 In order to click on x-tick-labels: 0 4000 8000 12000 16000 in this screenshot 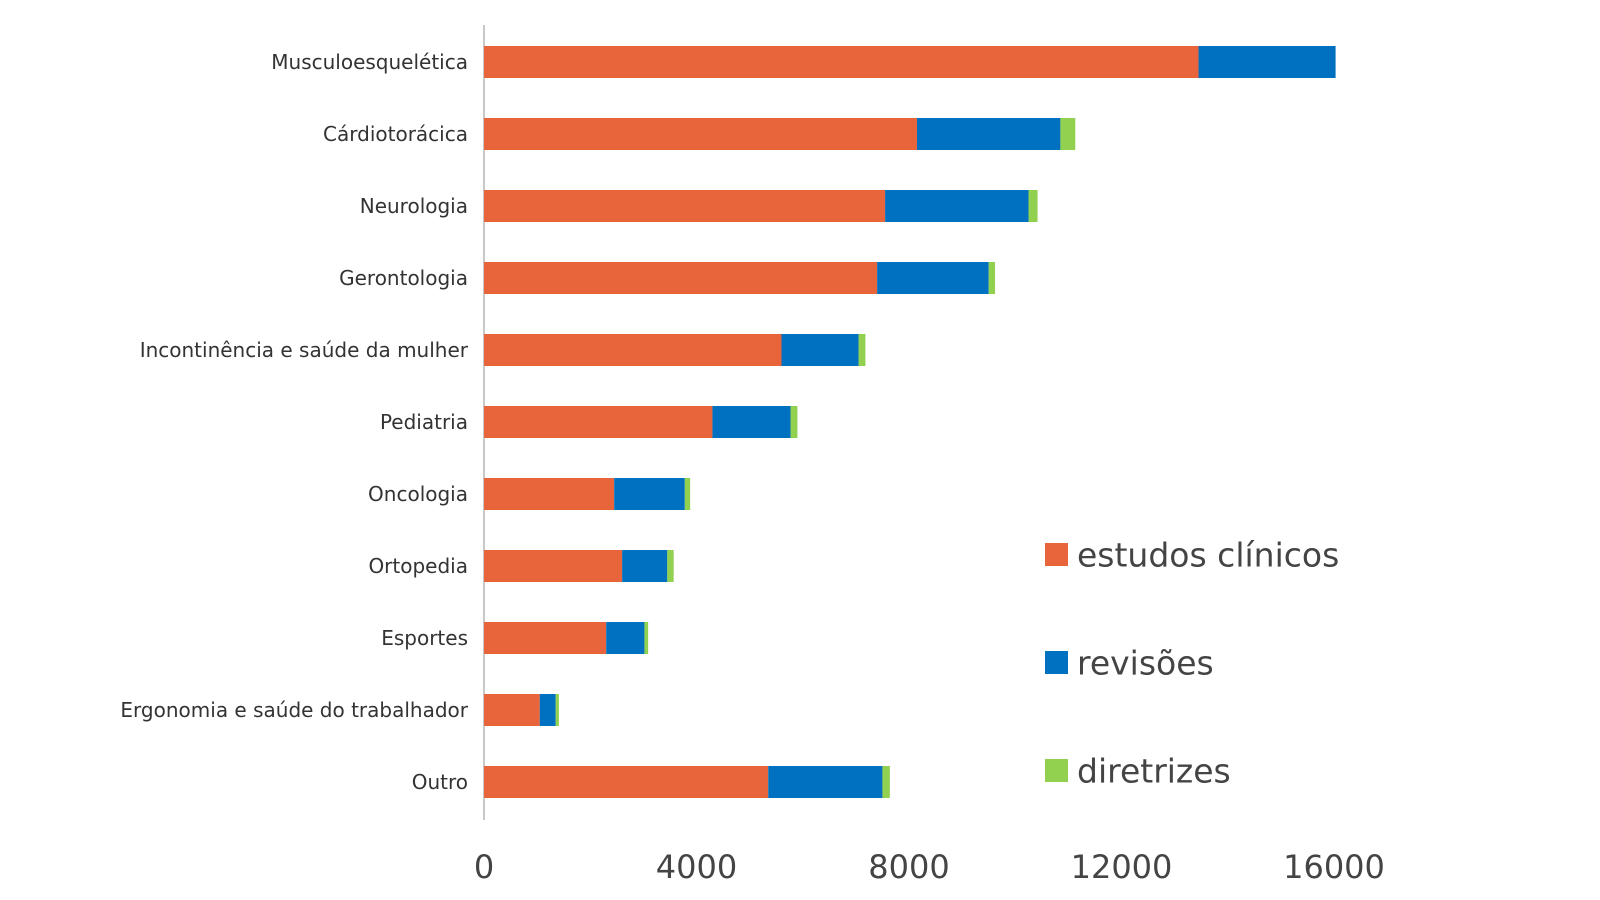, I will do `click(929, 867)`.